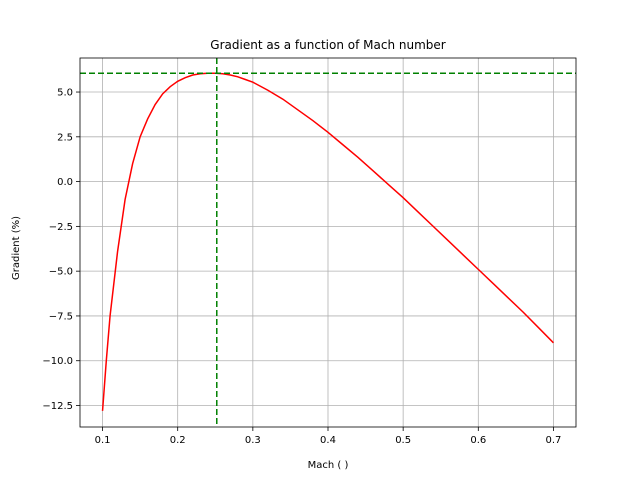 The image size is (640, 480). What do you see at coordinates (328, 440) in the screenshot?
I see `x-tick-label: 0.4` at bounding box center [328, 440].